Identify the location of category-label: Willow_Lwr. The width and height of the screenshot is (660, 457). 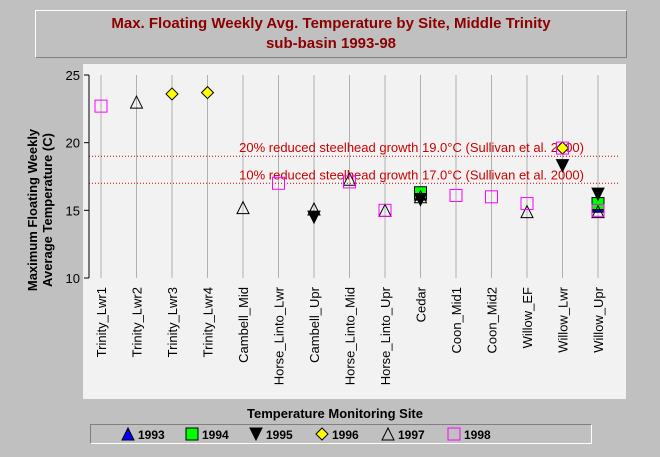
(563, 319).